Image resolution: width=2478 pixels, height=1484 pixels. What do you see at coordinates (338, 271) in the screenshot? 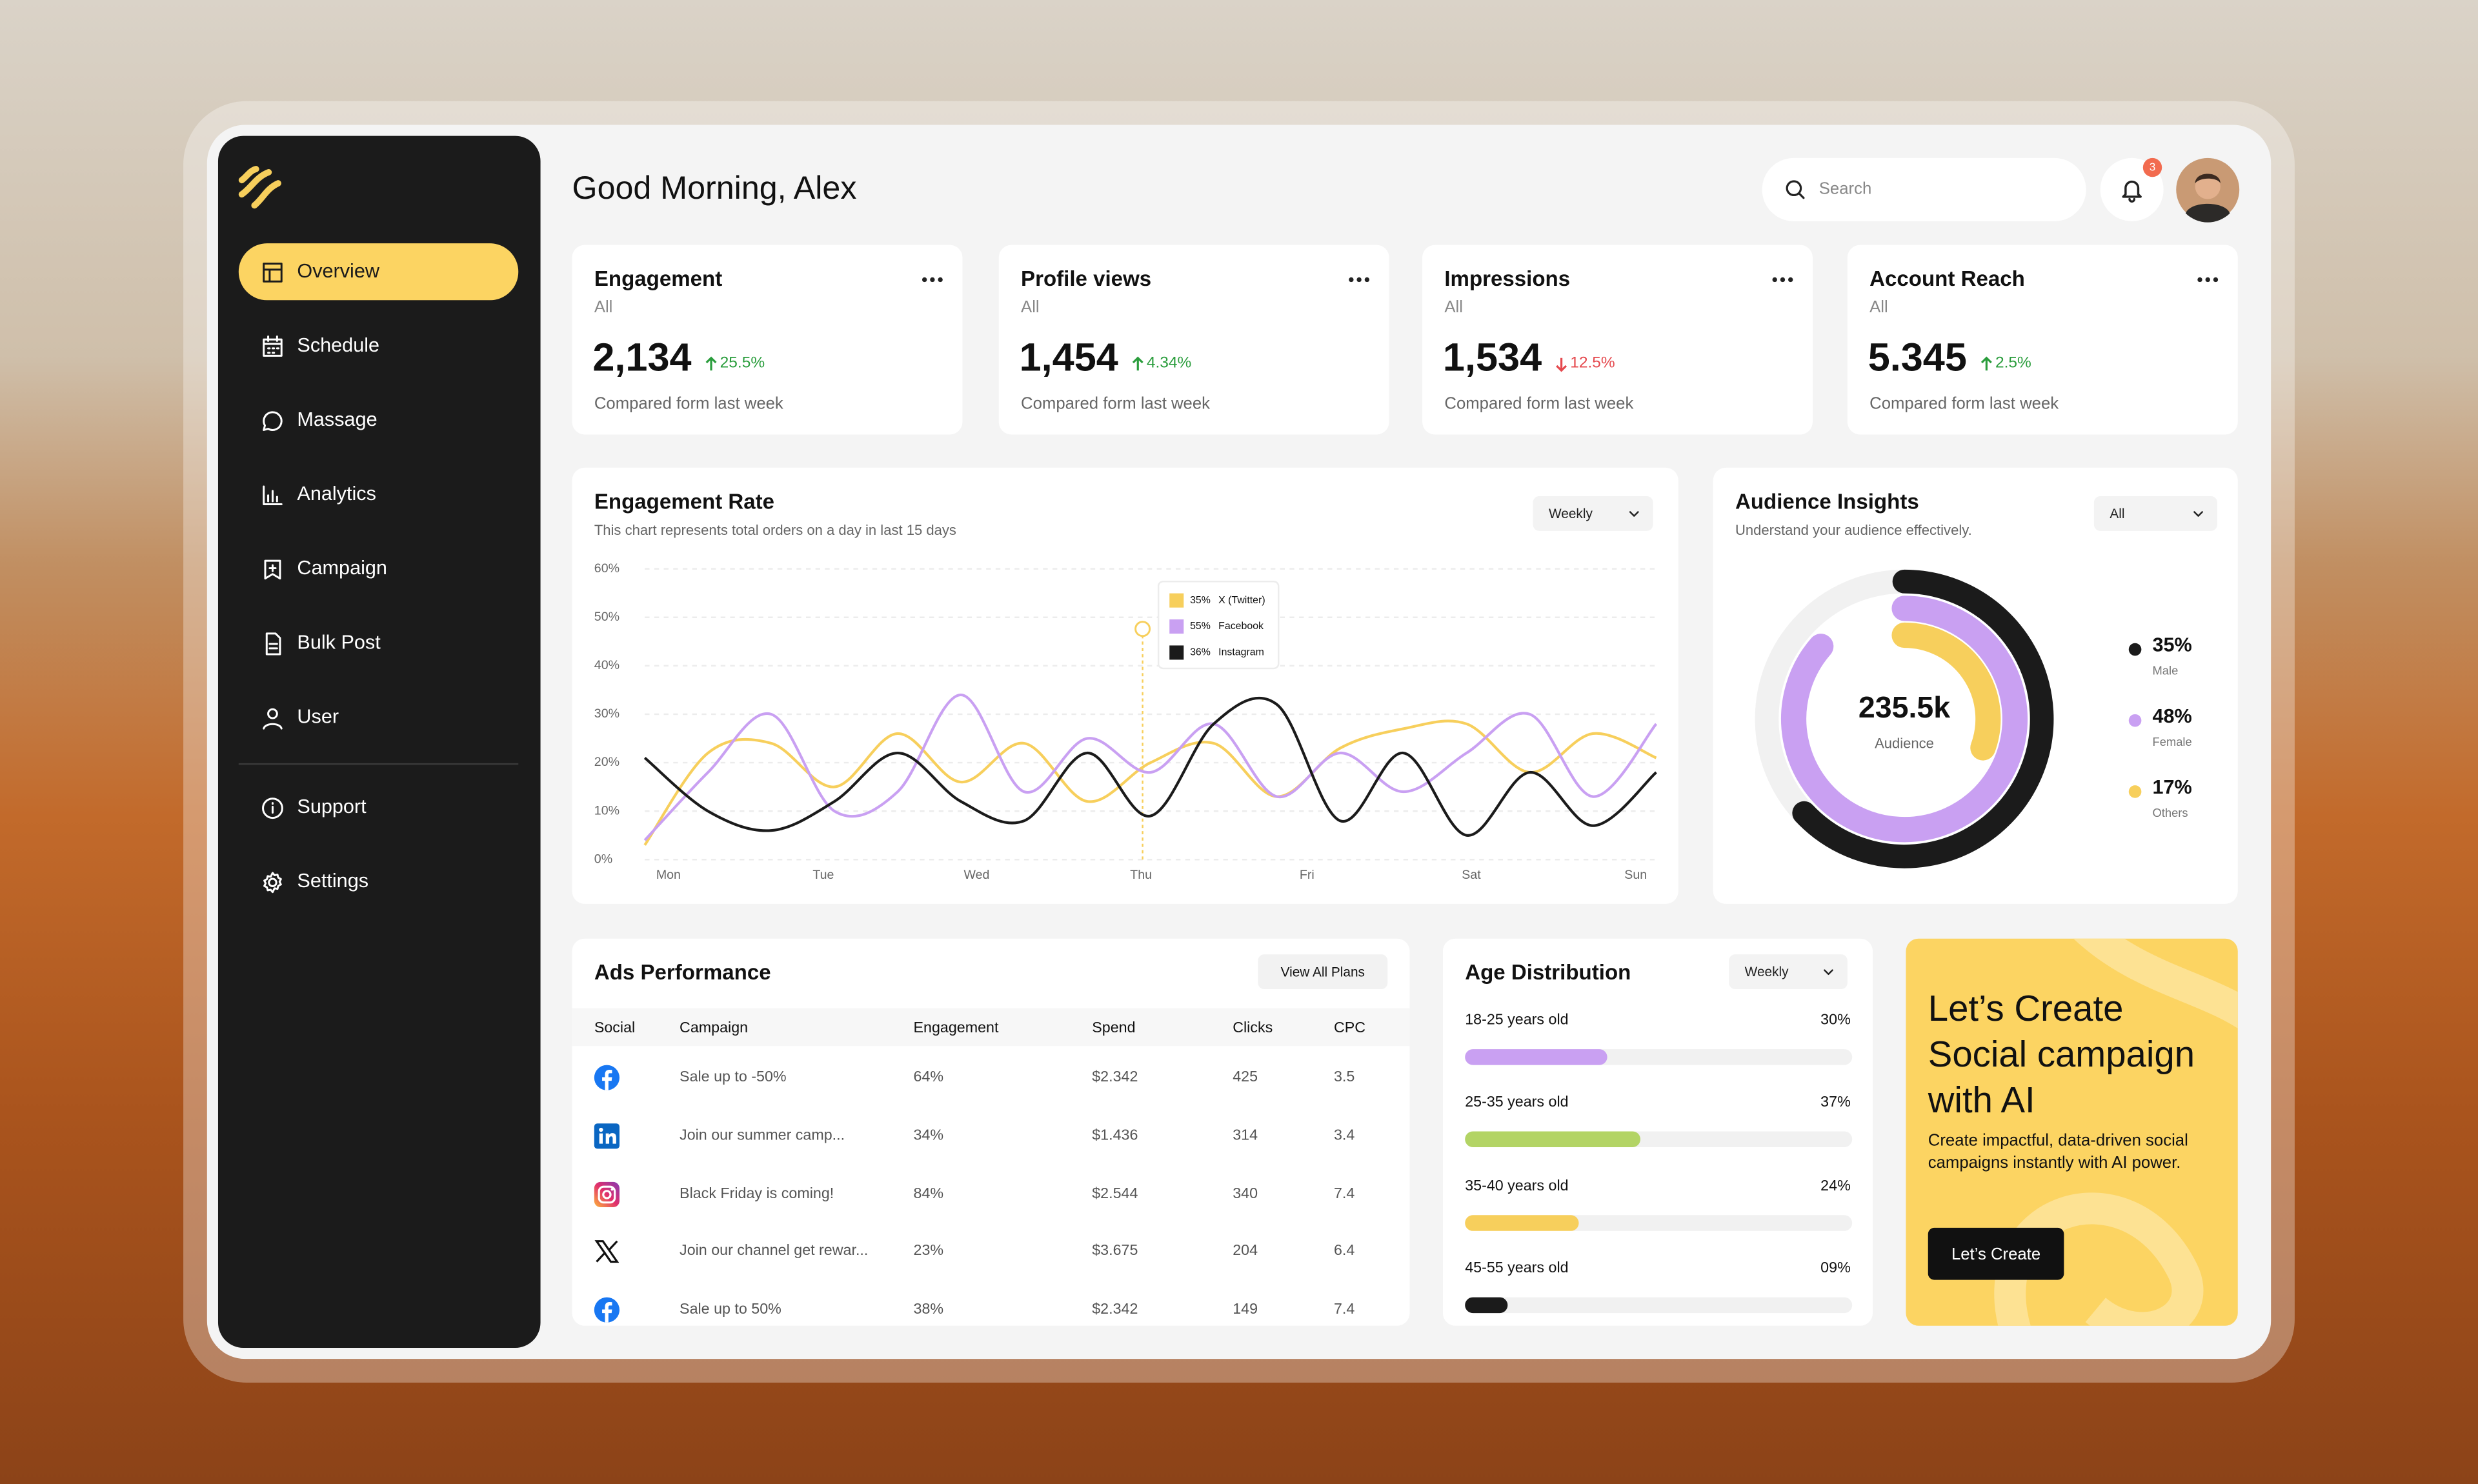
I see `nav-item: Overview` at bounding box center [338, 271].